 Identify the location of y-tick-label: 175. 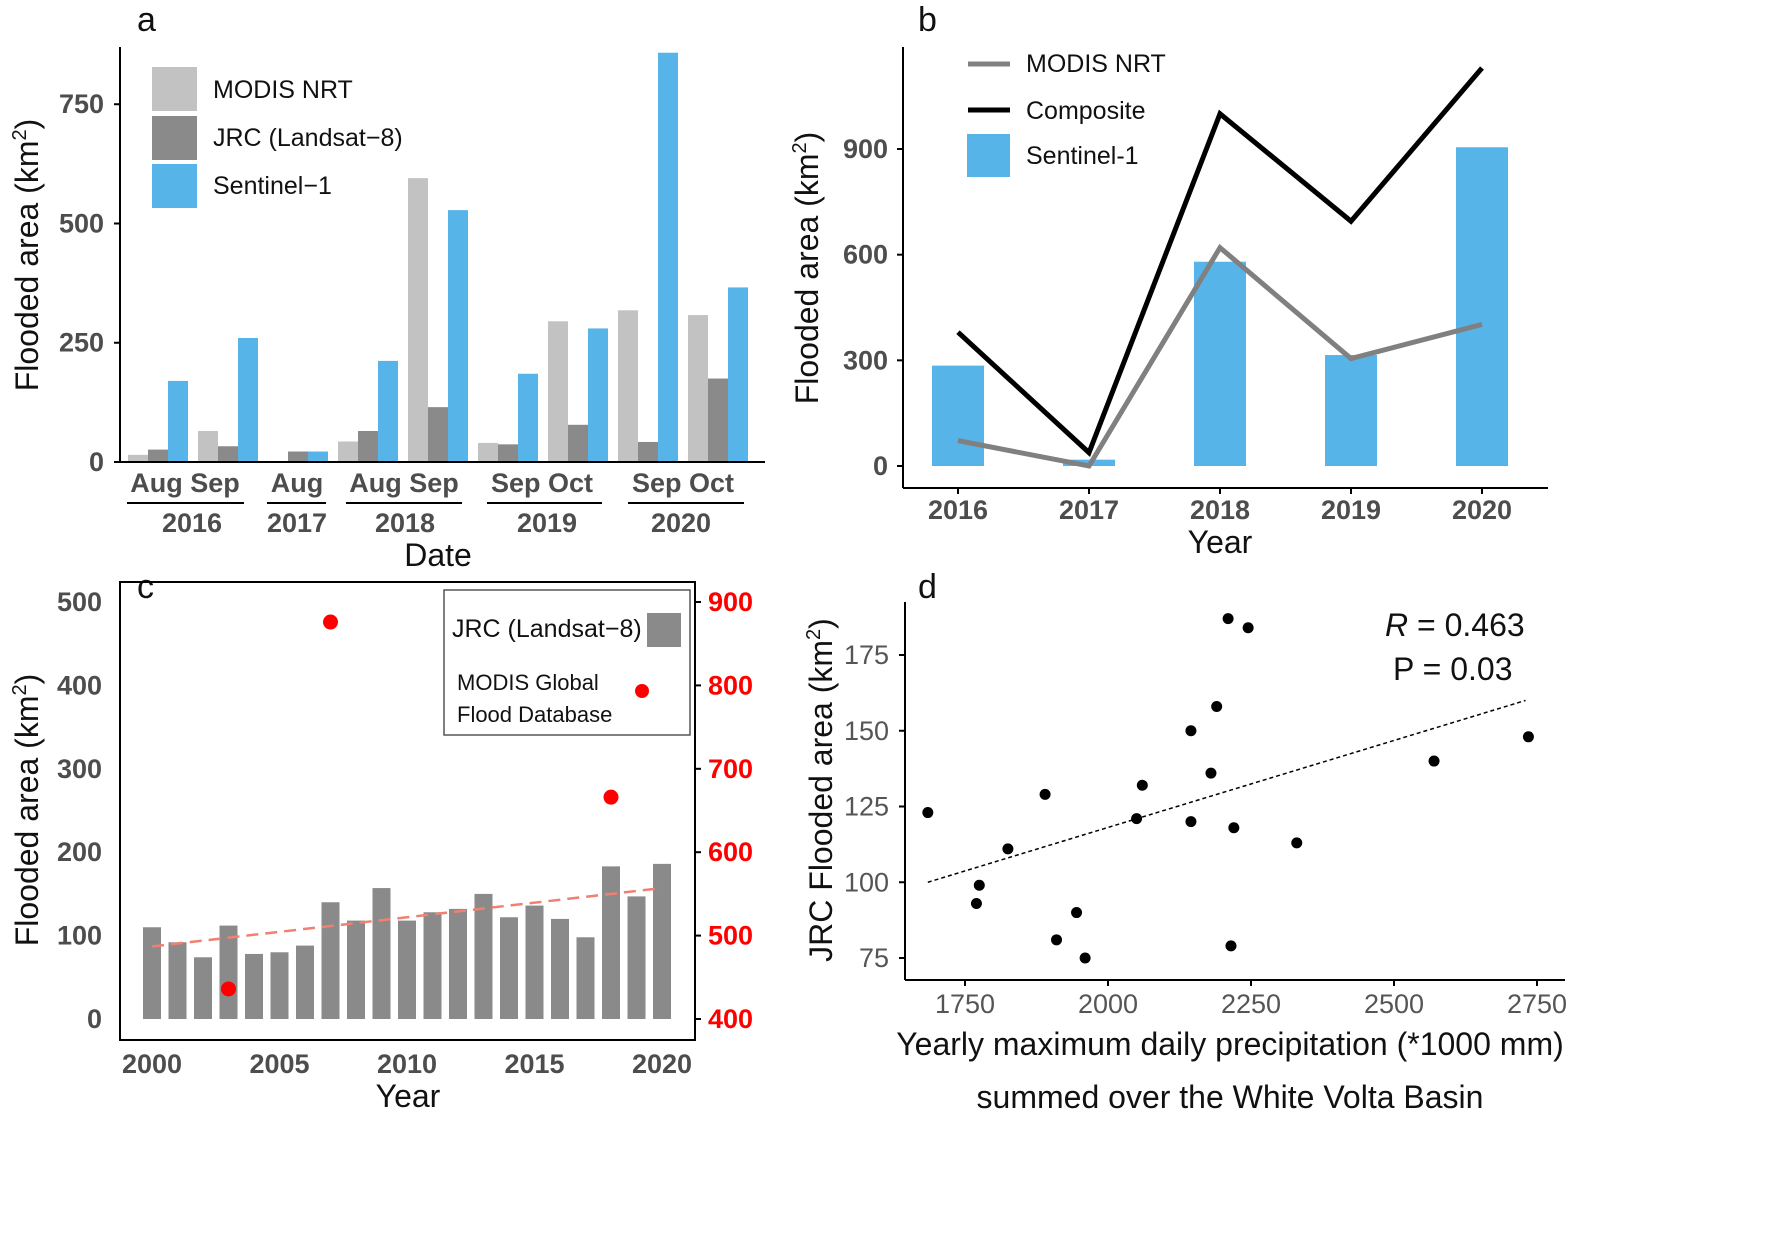
(866, 655).